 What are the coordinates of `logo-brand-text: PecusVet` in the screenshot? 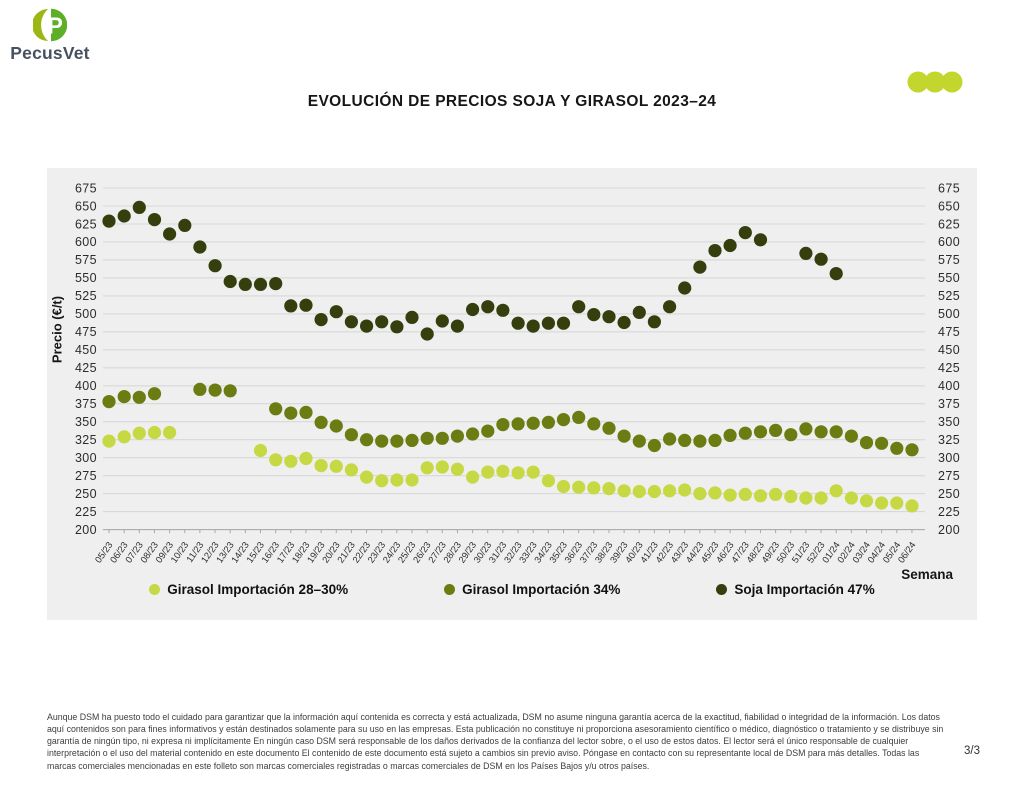 It's located at (50, 53).